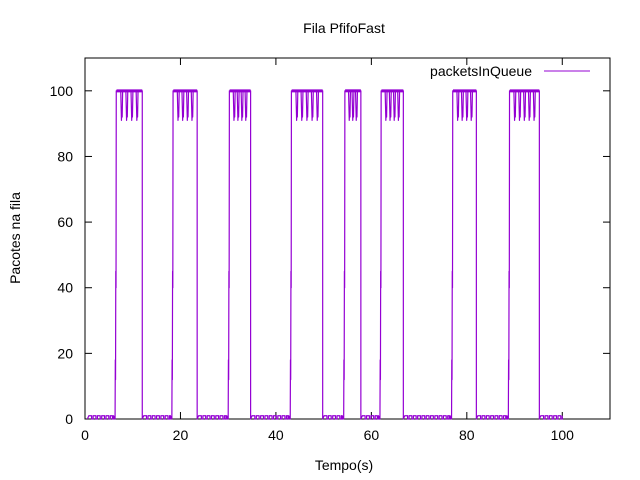  What do you see at coordinates (372, 435) in the screenshot?
I see `x-tick-label: 60` at bounding box center [372, 435].